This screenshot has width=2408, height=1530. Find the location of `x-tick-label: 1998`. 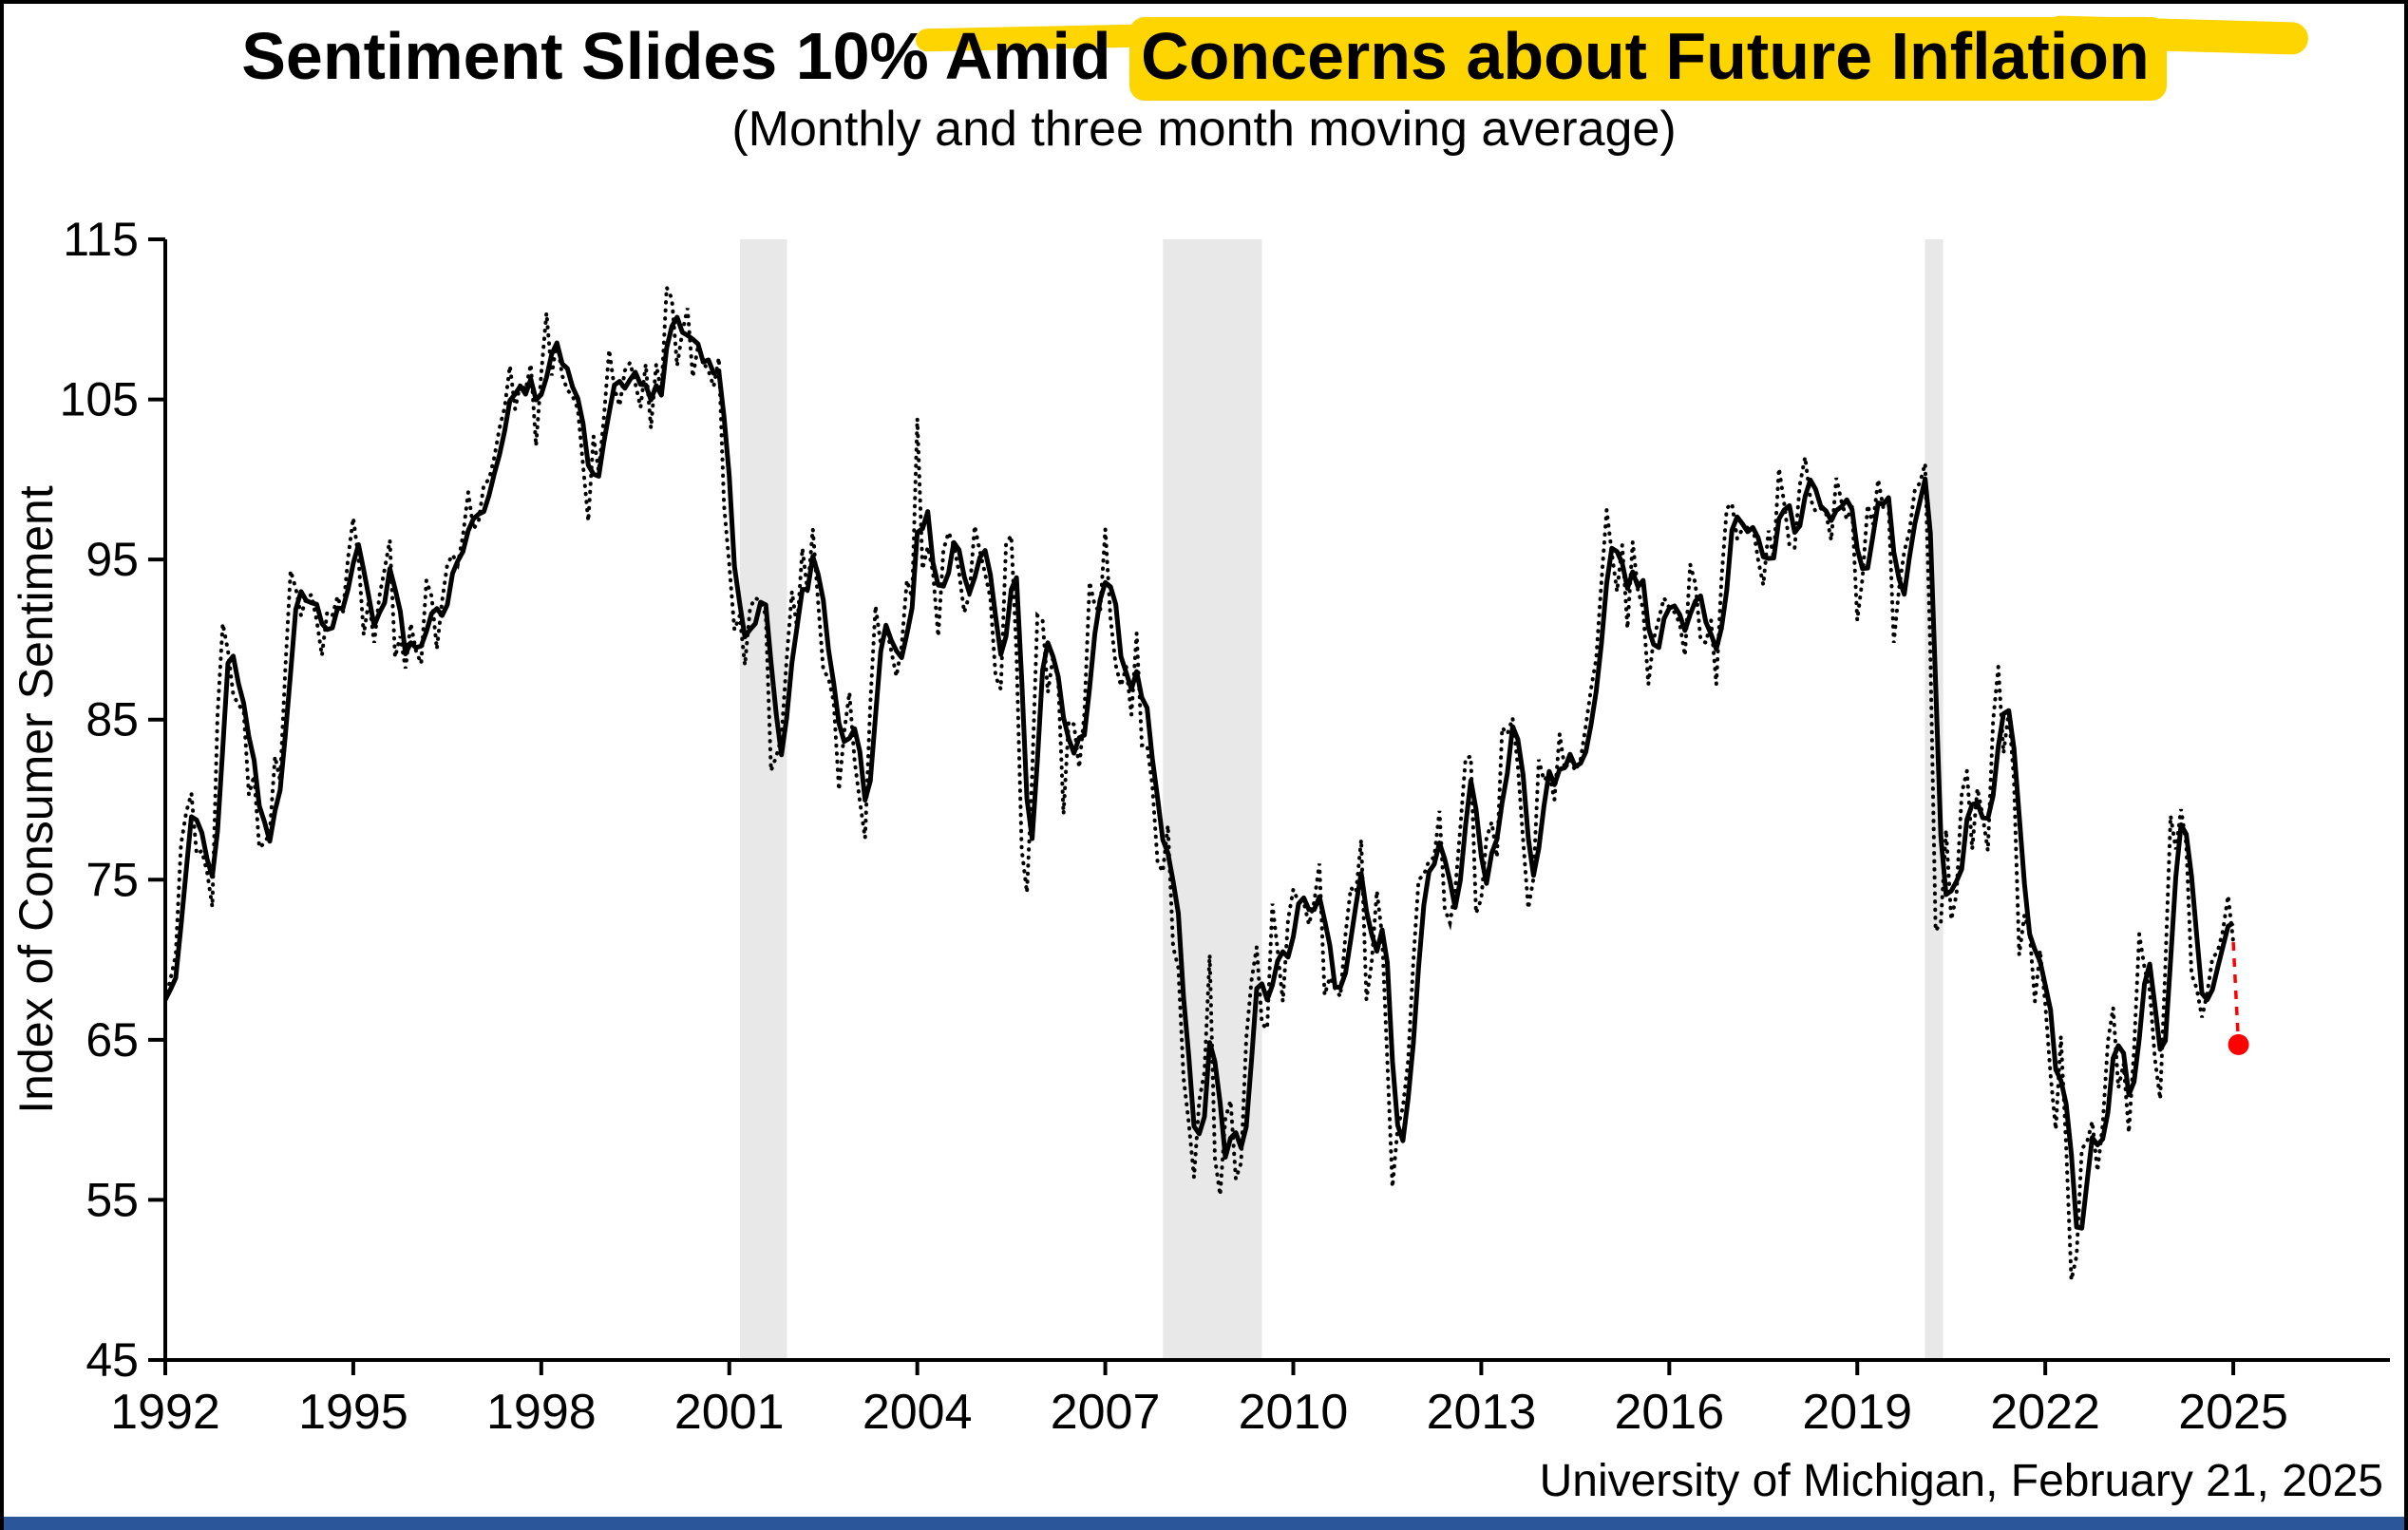

x-tick-label: 1998 is located at coordinates (541, 1412).